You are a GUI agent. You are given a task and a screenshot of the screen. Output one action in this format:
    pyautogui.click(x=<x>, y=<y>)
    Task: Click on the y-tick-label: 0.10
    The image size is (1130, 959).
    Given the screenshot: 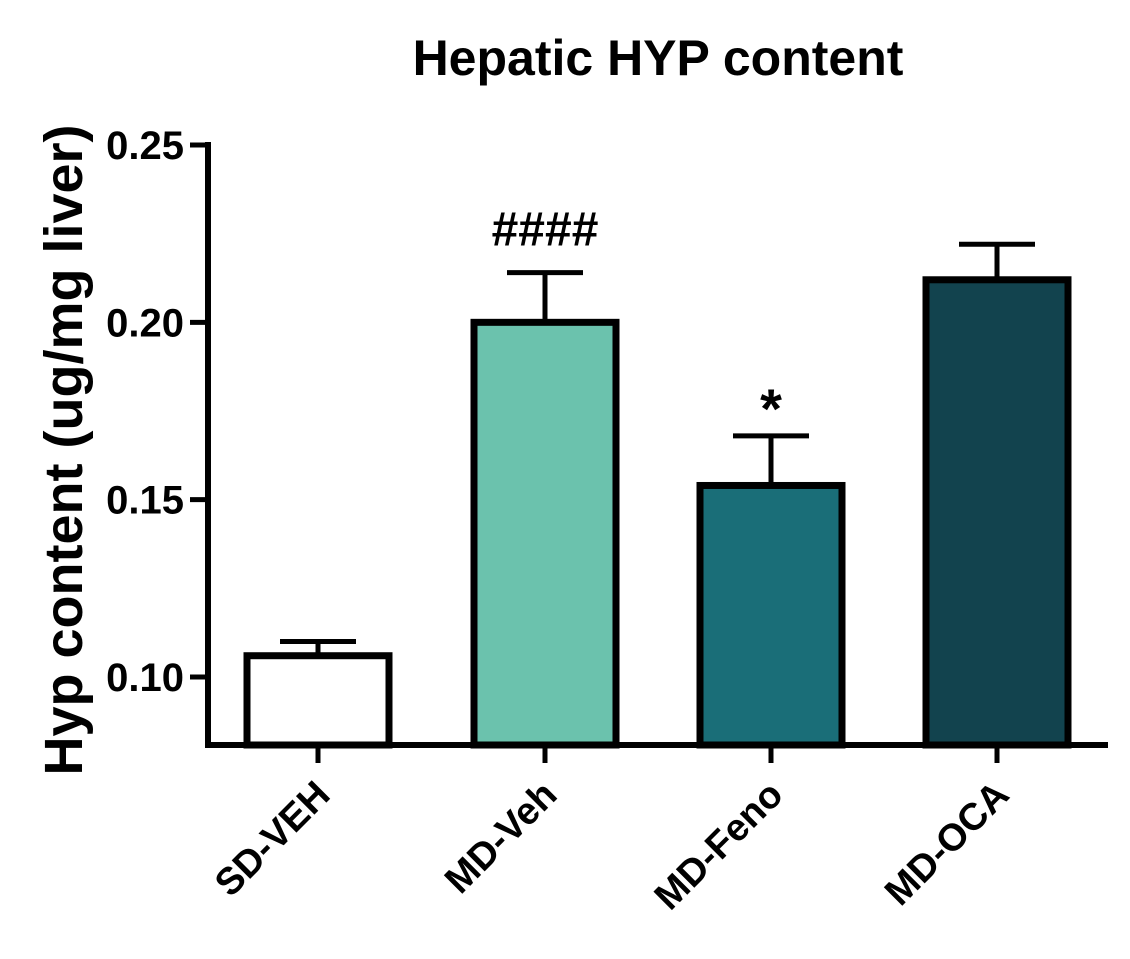 What is the action you would take?
    pyautogui.click(x=145, y=678)
    